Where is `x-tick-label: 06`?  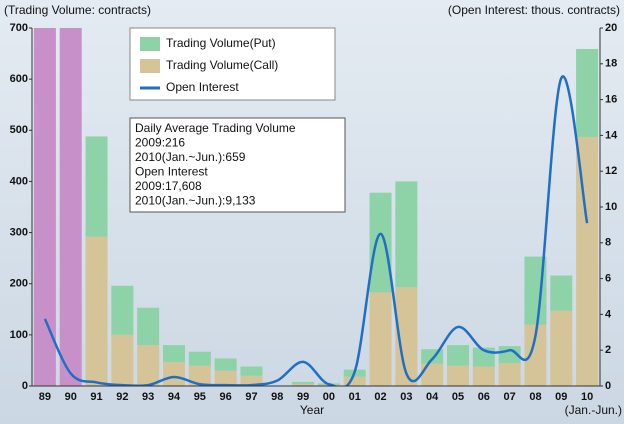
x-tick-label: 06 is located at coordinates (484, 397).